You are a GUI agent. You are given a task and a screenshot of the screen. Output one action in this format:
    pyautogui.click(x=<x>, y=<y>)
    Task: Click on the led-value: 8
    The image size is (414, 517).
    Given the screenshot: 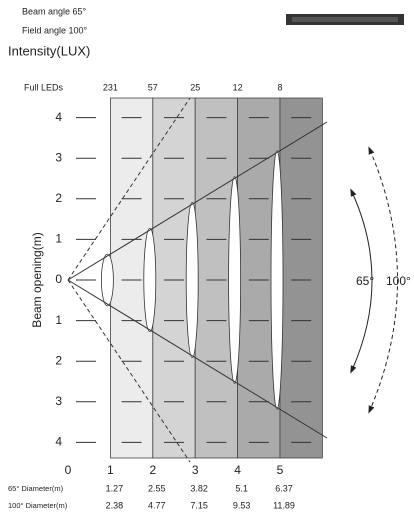 What is the action you would take?
    pyautogui.click(x=279, y=87)
    